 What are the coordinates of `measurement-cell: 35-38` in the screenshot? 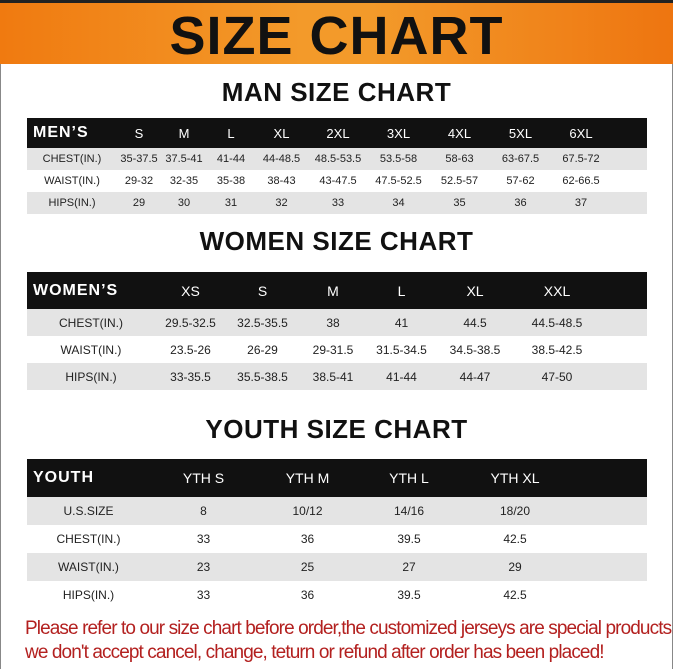 It's located at (231, 181).